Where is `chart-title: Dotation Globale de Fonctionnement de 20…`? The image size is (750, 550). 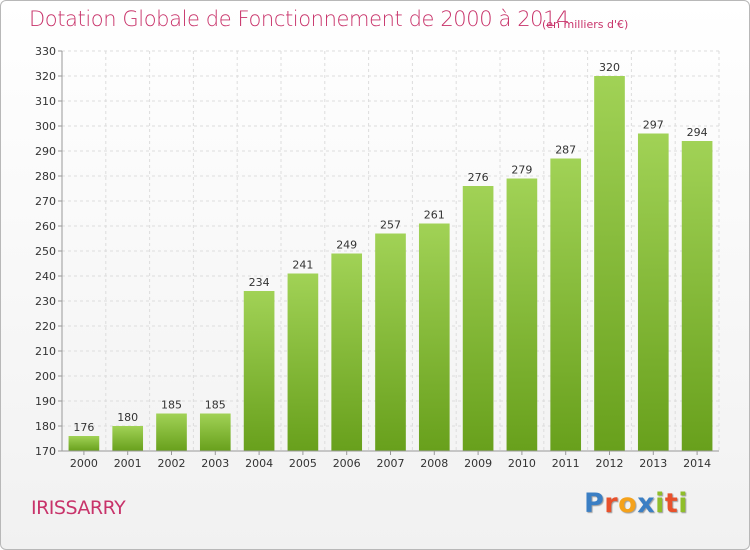
chart-title: Dotation Globale de Fonctionnement de 20… is located at coordinates (299, 19).